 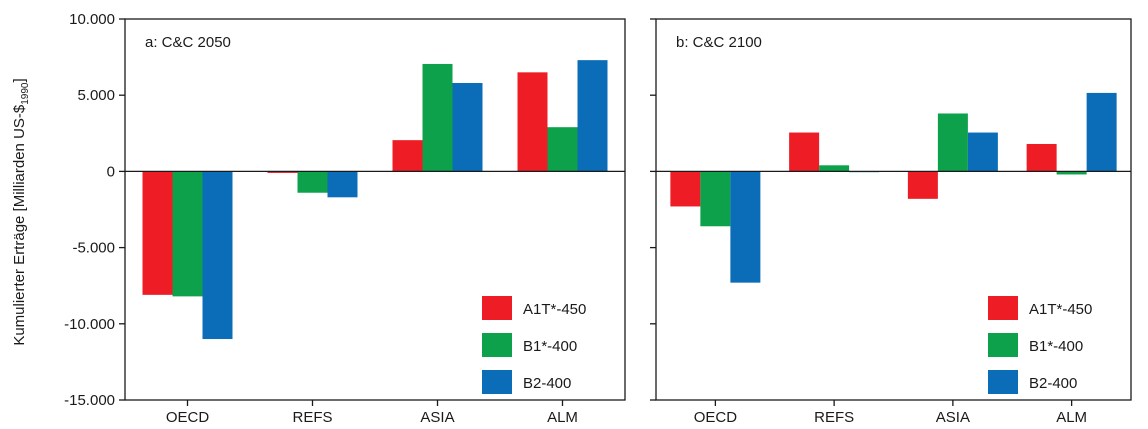 I want to click on y-axis-label-main: Kumulierter Erträge [Milliarden US-$, so click(x=19, y=225).